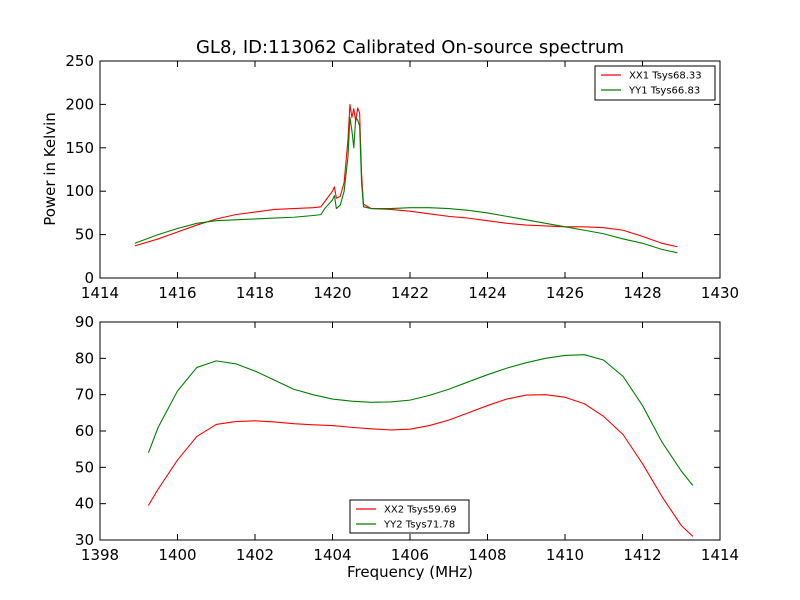 The image size is (800, 600). Describe the element at coordinates (419, 525) in the screenshot. I see `legend-label: YY2 Tsys71.78` at that location.